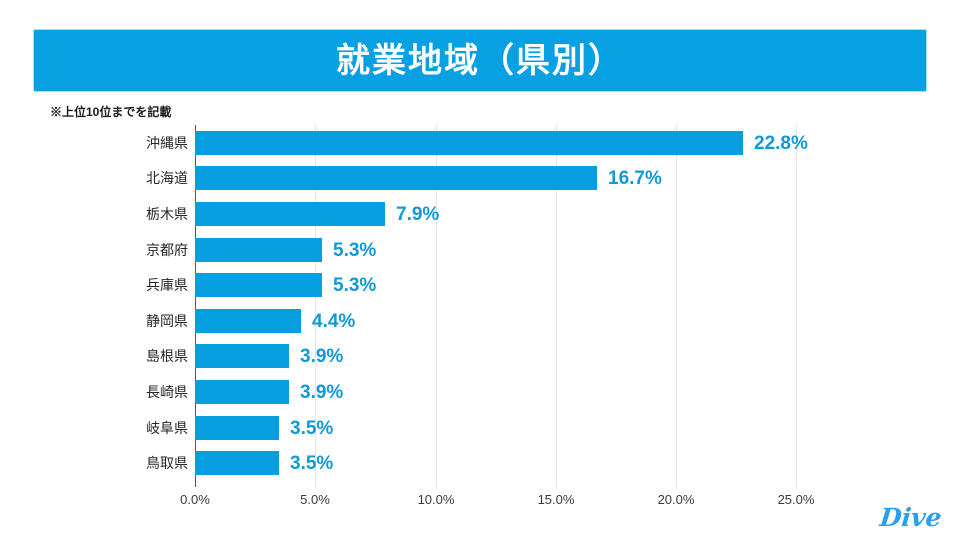 The width and height of the screenshot is (960, 540). I want to click on x-tick-label: 10.0%, so click(436, 499).